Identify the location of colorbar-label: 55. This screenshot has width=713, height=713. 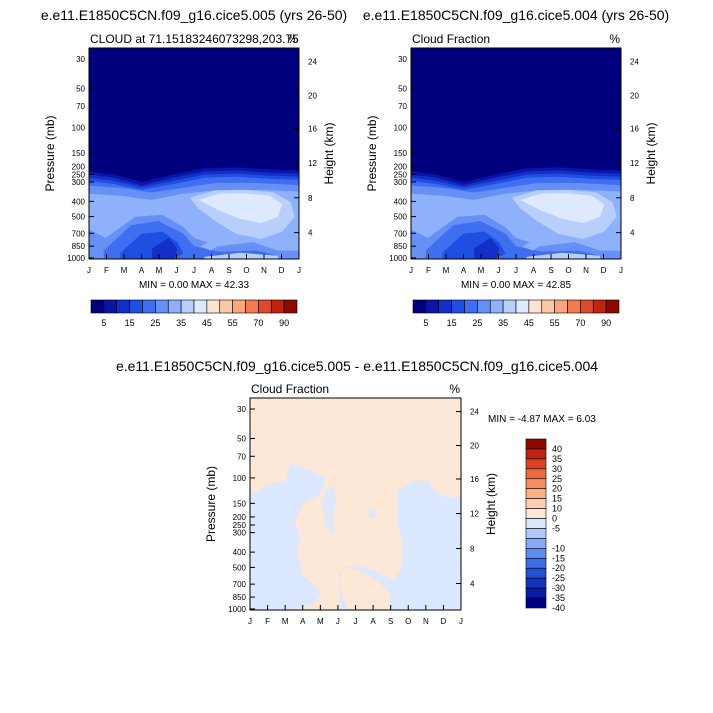
(233, 323).